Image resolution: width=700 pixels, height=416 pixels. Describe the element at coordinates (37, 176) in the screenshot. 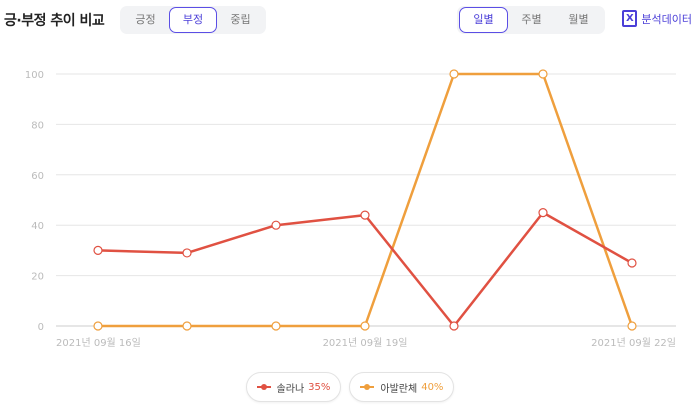

I see `y-tick-label: 60` at that location.